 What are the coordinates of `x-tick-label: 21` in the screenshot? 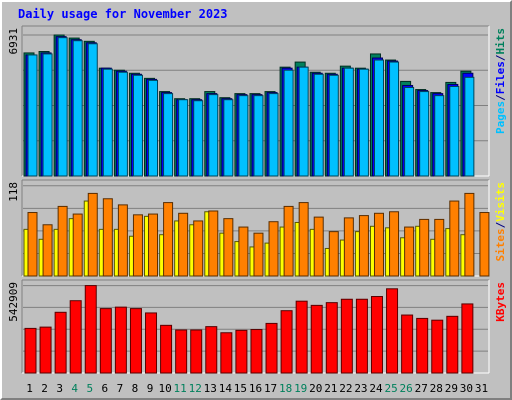 It's located at (330, 388).